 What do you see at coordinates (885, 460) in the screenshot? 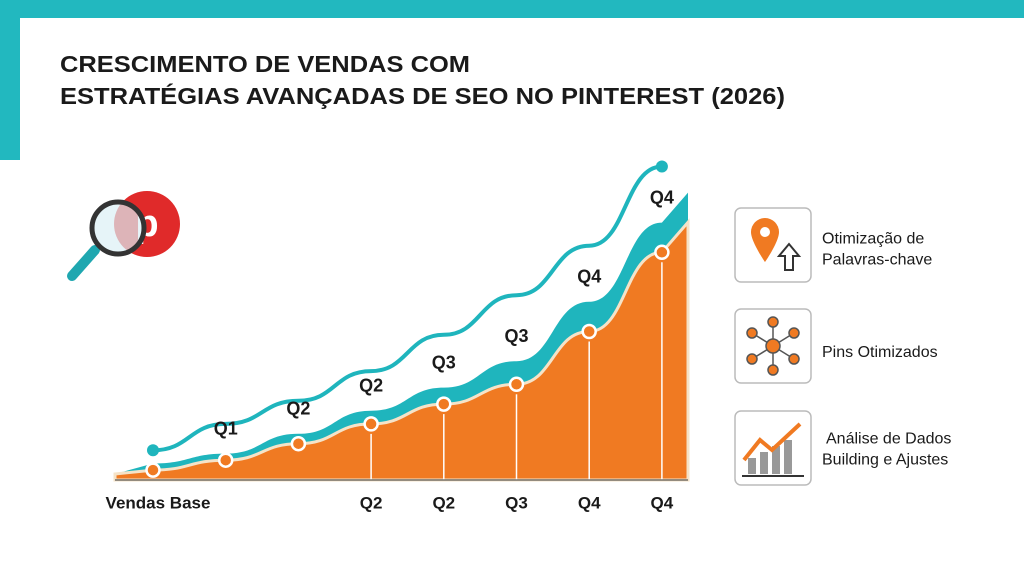
I see `side-label: Building e Ajustes` at bounding box center [885, 460].